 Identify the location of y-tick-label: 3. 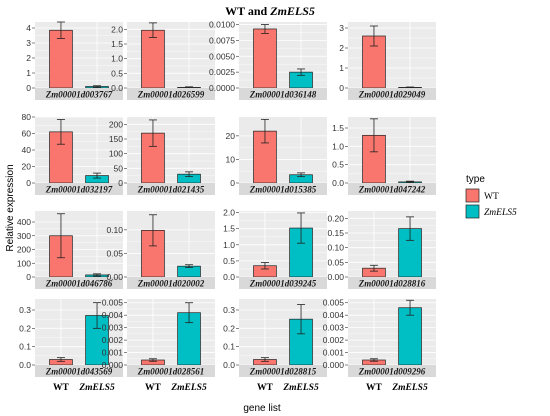
(28, 43).